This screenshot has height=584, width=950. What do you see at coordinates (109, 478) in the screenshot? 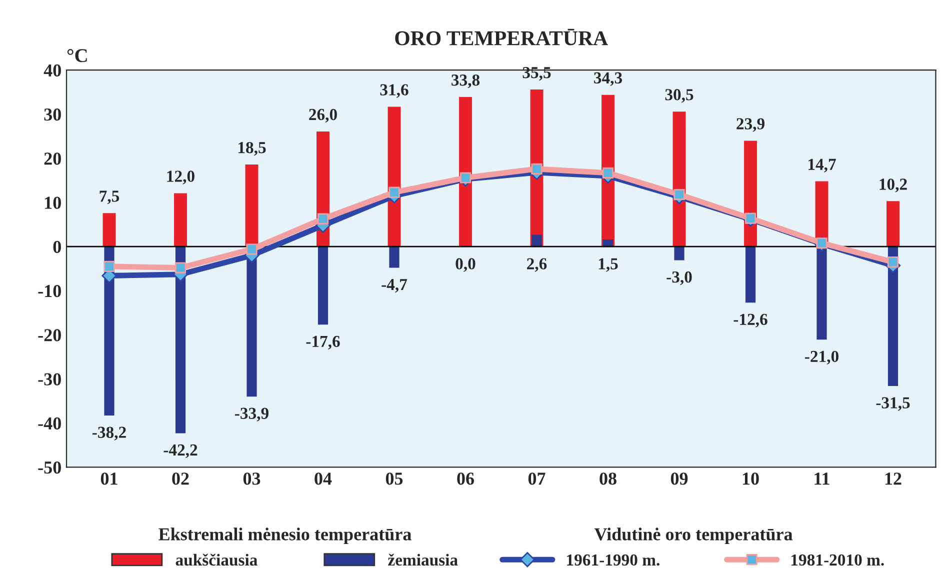
I see `x-tick-label: 01` at bounding box center [109, 478].